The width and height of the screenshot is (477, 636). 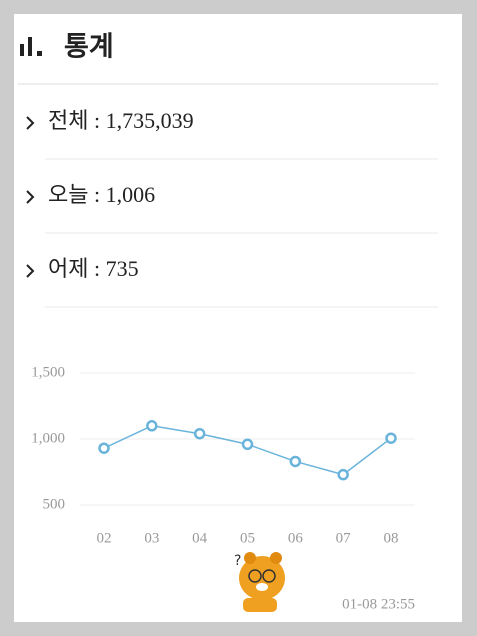 I want to click on x-tick-label: 08, so click(x=391, y=538).